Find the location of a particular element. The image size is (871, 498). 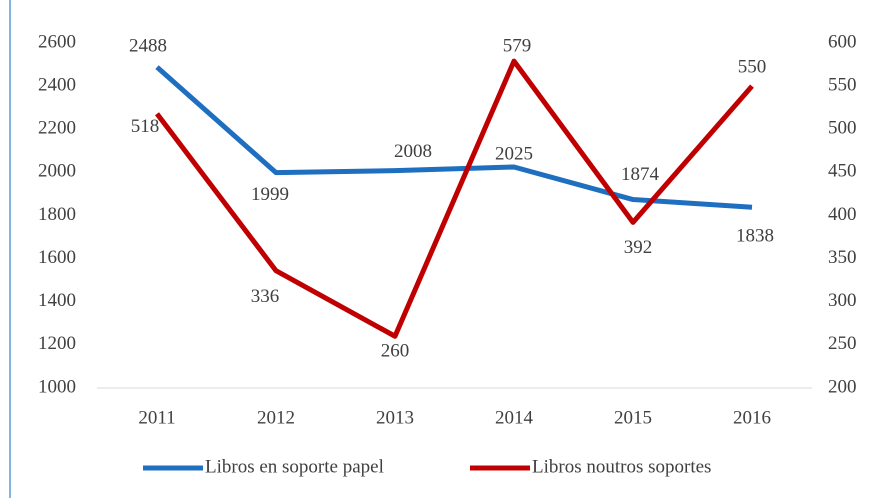

data-label: 2488 is located at coordinates (148, 46).